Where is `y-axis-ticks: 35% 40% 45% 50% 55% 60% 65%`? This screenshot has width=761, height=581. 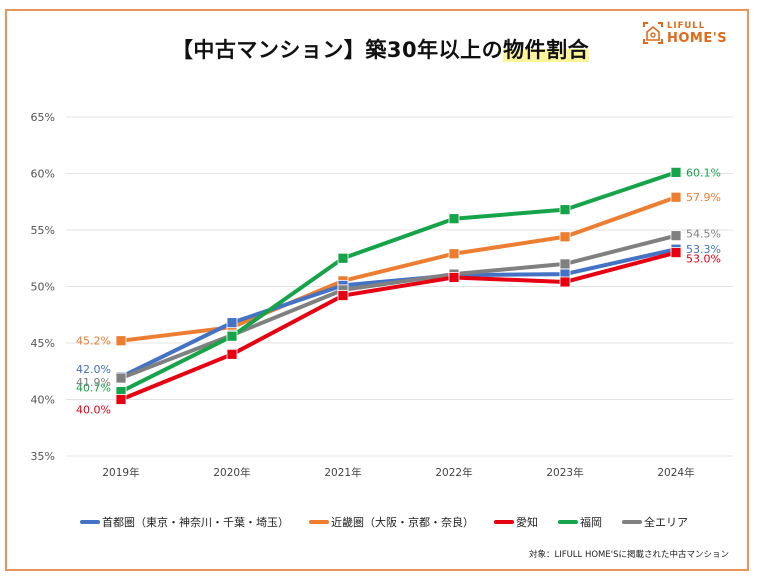
y-axis-ticks: 35% 40% 45% 50% 55% 60% 65% is located at coordinates (43, 287).